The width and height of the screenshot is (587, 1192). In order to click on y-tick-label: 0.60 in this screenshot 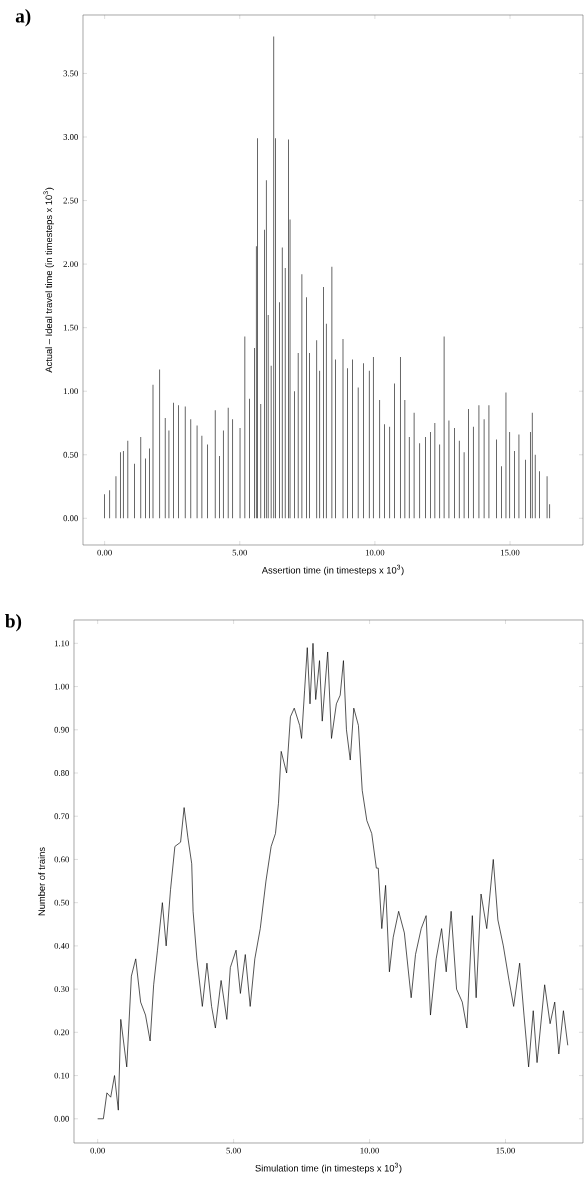, I will do `click(61, 859)`.